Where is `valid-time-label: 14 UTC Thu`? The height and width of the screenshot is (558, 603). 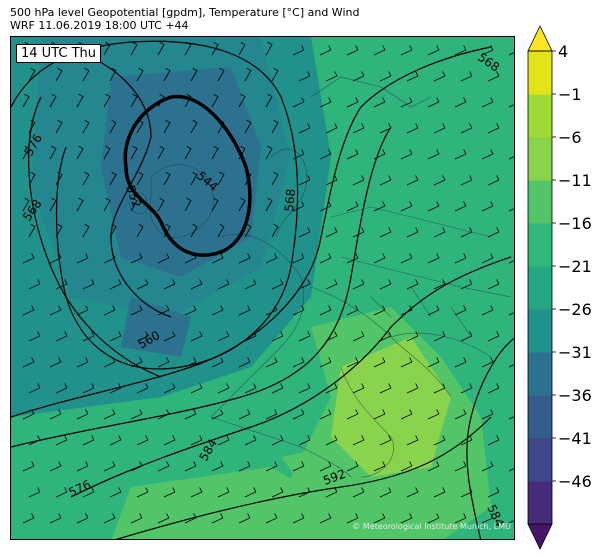 valid-time-label: 14 UTC Thu is located at coordinates (58, 53).